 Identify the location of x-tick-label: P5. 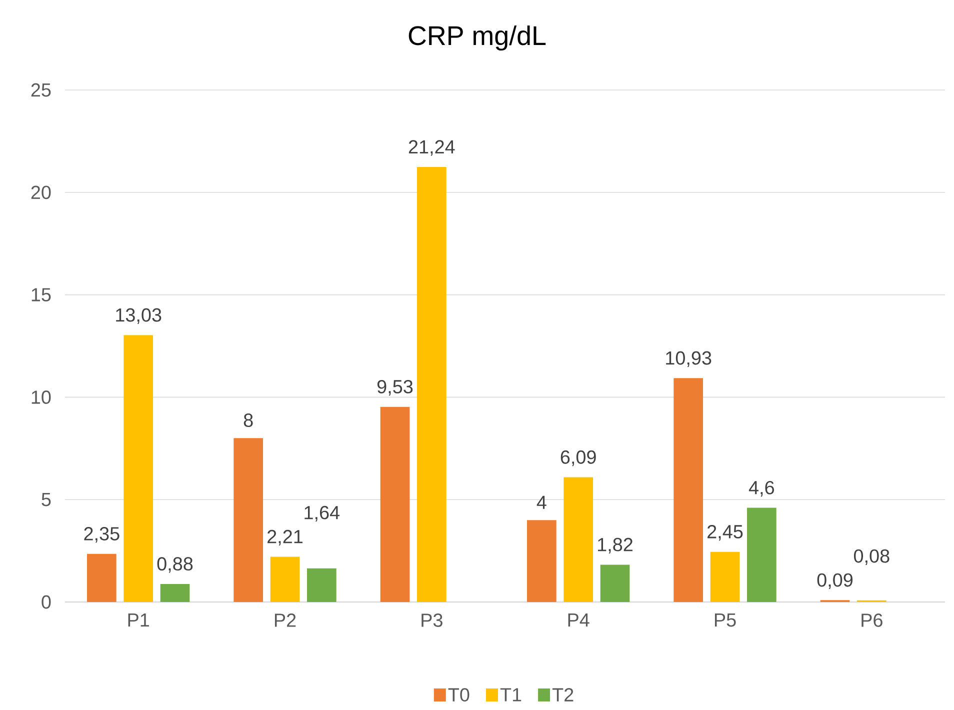
(725, 620).